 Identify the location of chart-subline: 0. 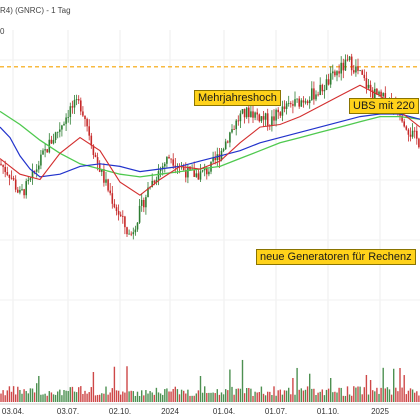
(2, 31).